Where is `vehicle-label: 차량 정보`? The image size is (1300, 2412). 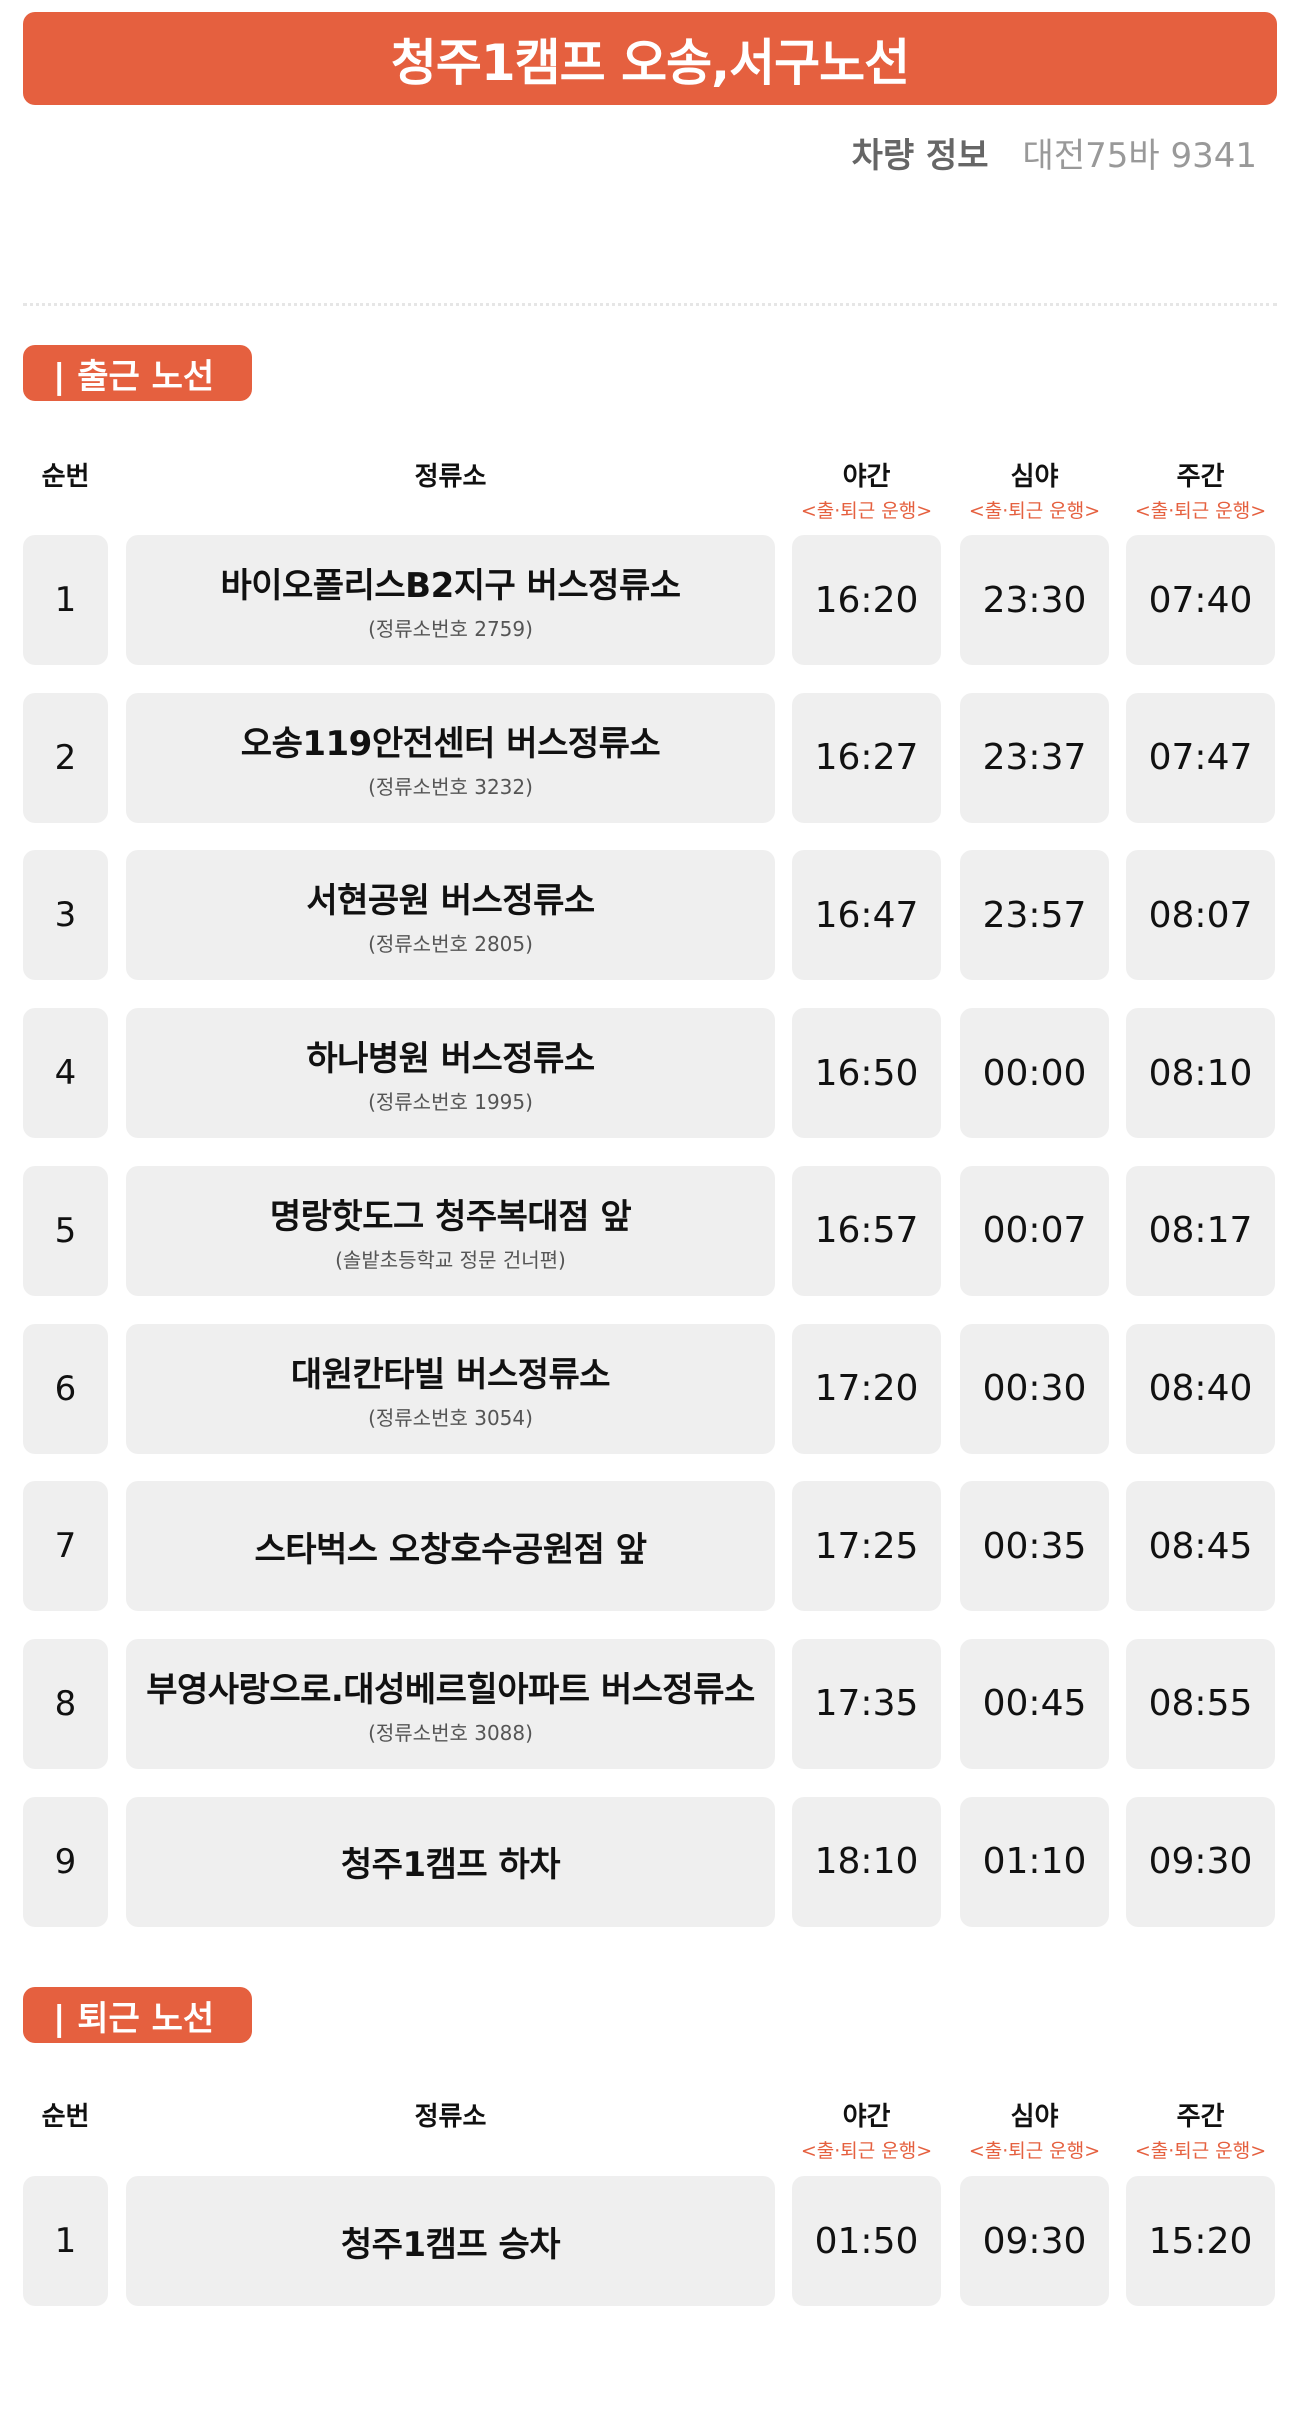
vehicle-label: 차량 정보 is located at coordinates (920, 156).